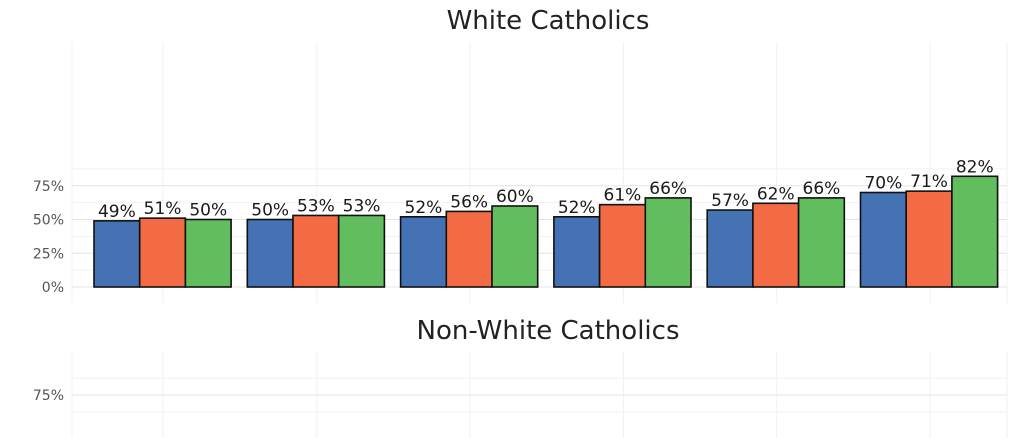  I want to click on panel-title-non-white-catholics: Non-White Catholics, so click(548, 331).